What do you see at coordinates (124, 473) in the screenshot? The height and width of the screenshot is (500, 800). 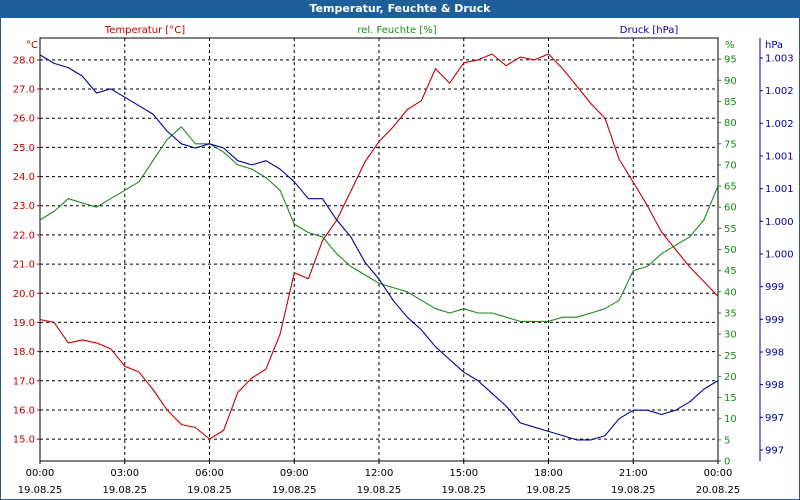 I see `x-tick-time-label: 03:00` at bounding box center [124, 473].